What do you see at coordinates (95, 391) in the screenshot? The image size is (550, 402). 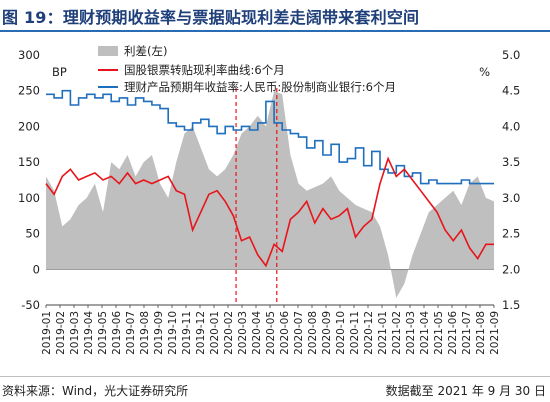 I see `source-note: 资料来源：Wind，光大证券研究所` at bounding box center [95, 391].